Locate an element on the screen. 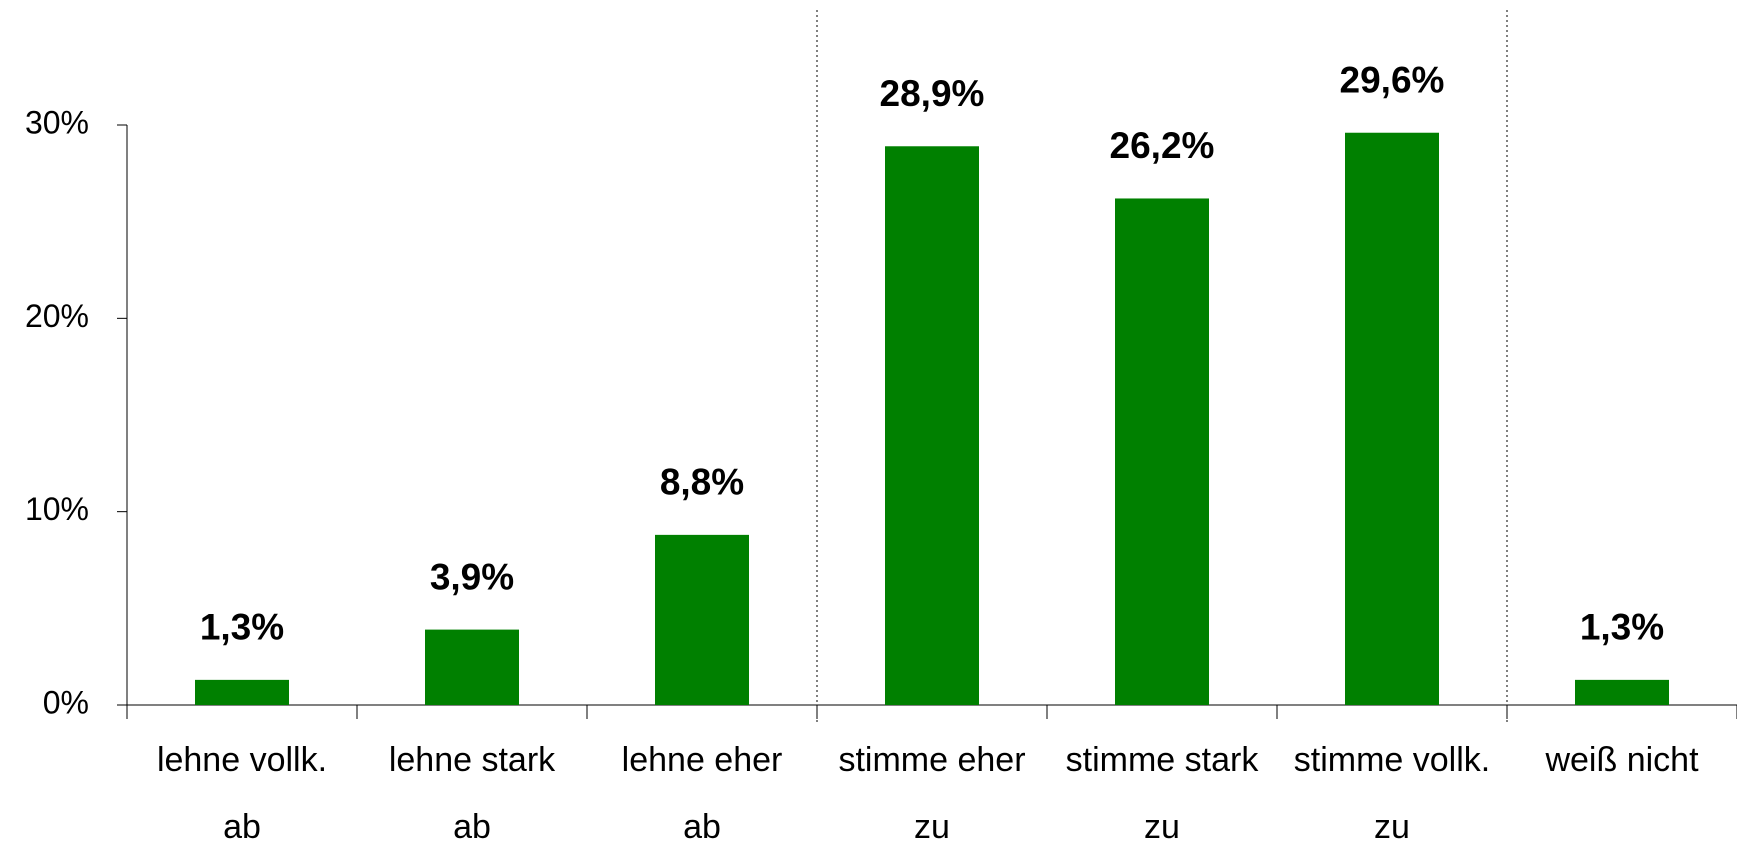  value-label: 28,9% is located at coordinates (932, 93).